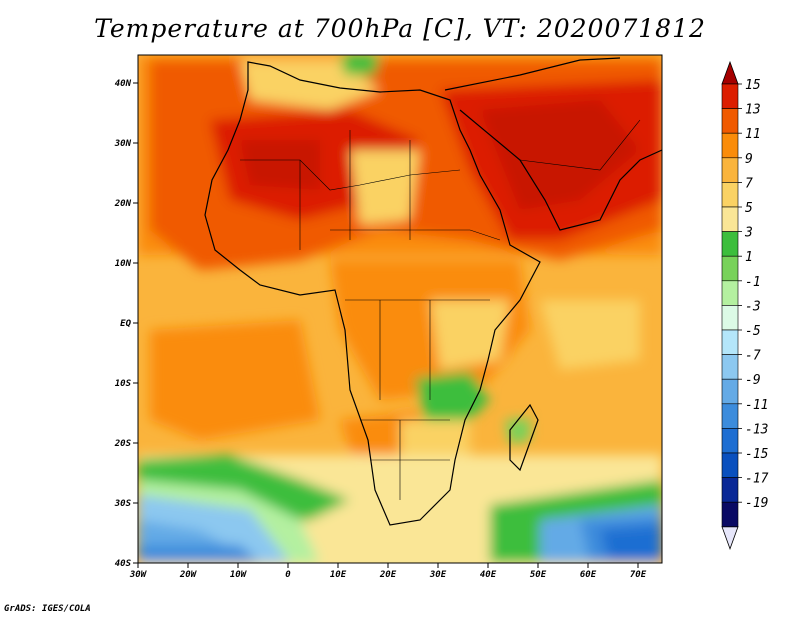 The width and height of the screenshot is (800, 618). What do you see at coordinates (338, 575) in the screenshot?
I see `lon-tick-label: 10E` at bounding box center [338, 575].